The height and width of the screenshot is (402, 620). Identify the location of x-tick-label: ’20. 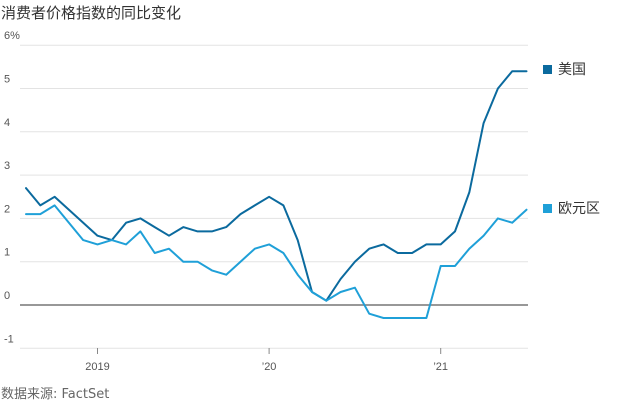
(269, 367).